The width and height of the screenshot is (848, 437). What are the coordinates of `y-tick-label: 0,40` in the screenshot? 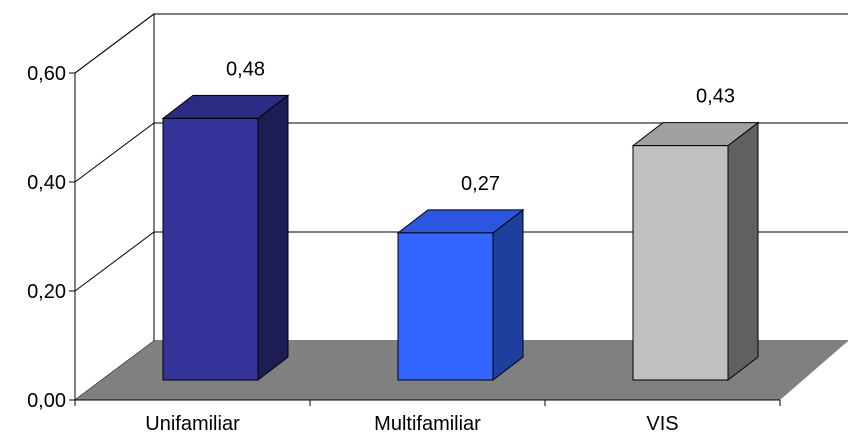 It's located at (46, 183).